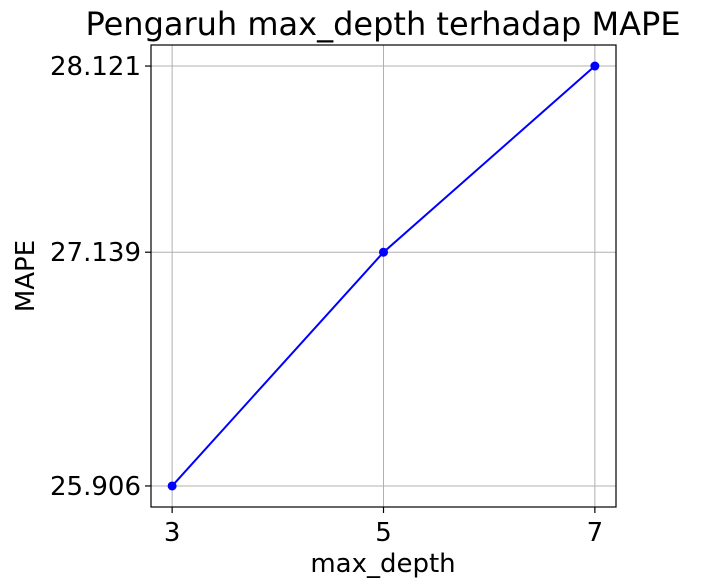  I want to click on x-tick-label: 5, so click(383, 533).